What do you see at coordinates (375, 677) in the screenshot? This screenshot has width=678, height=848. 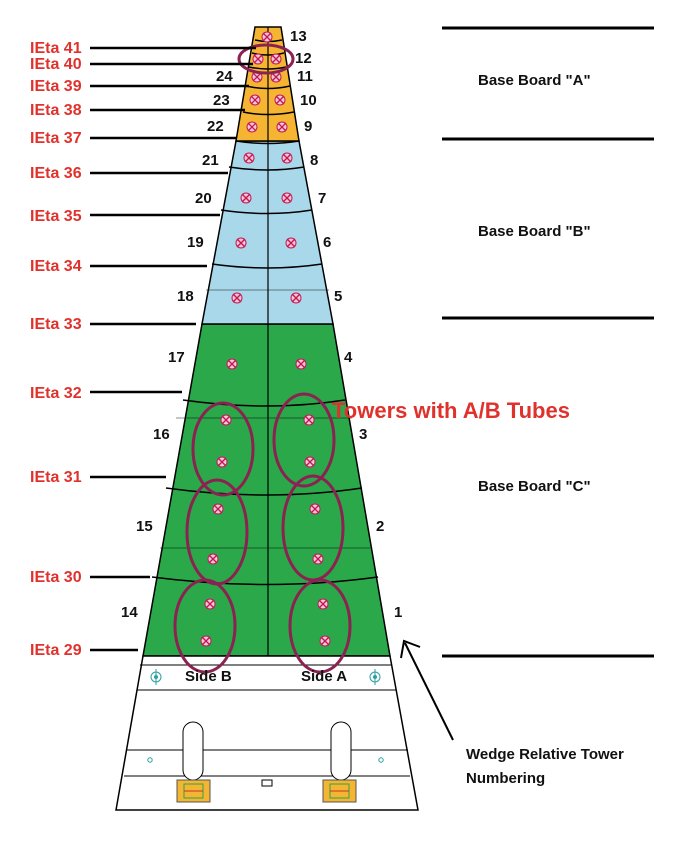 I see `alignment-marker-right-icon` at bounding box center [375, 677].